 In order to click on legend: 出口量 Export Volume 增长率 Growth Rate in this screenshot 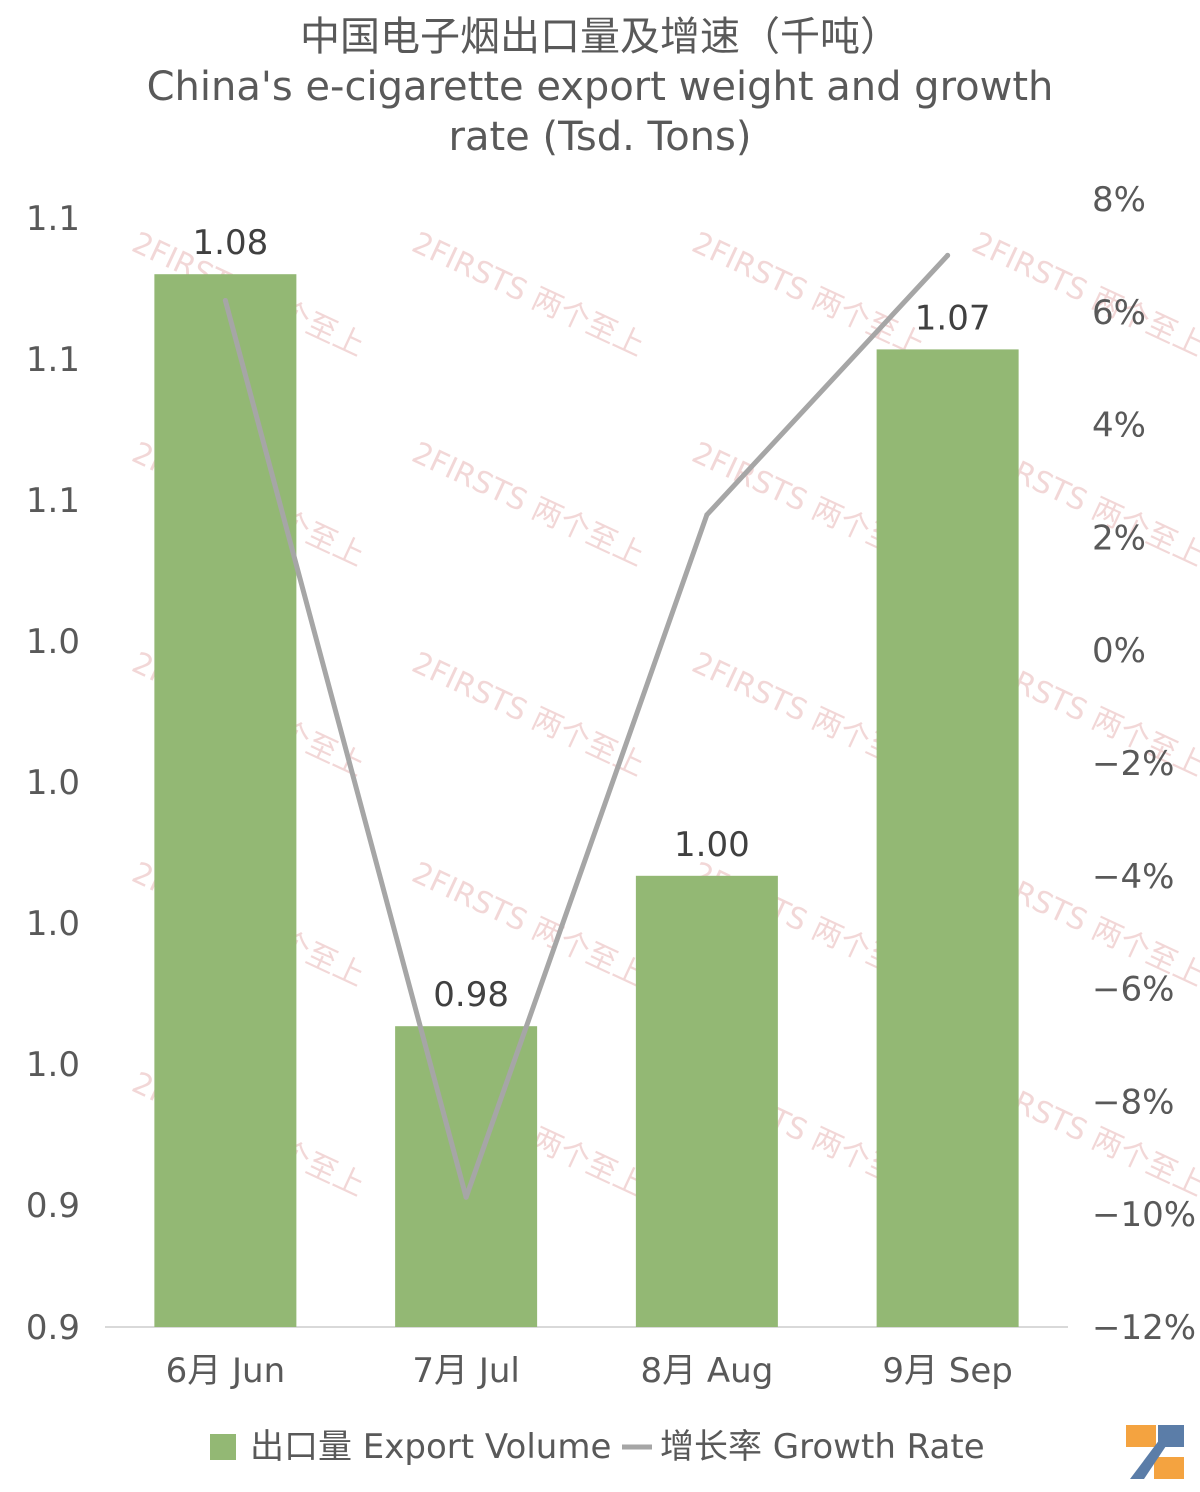, I will do `click(597, 1447)`.